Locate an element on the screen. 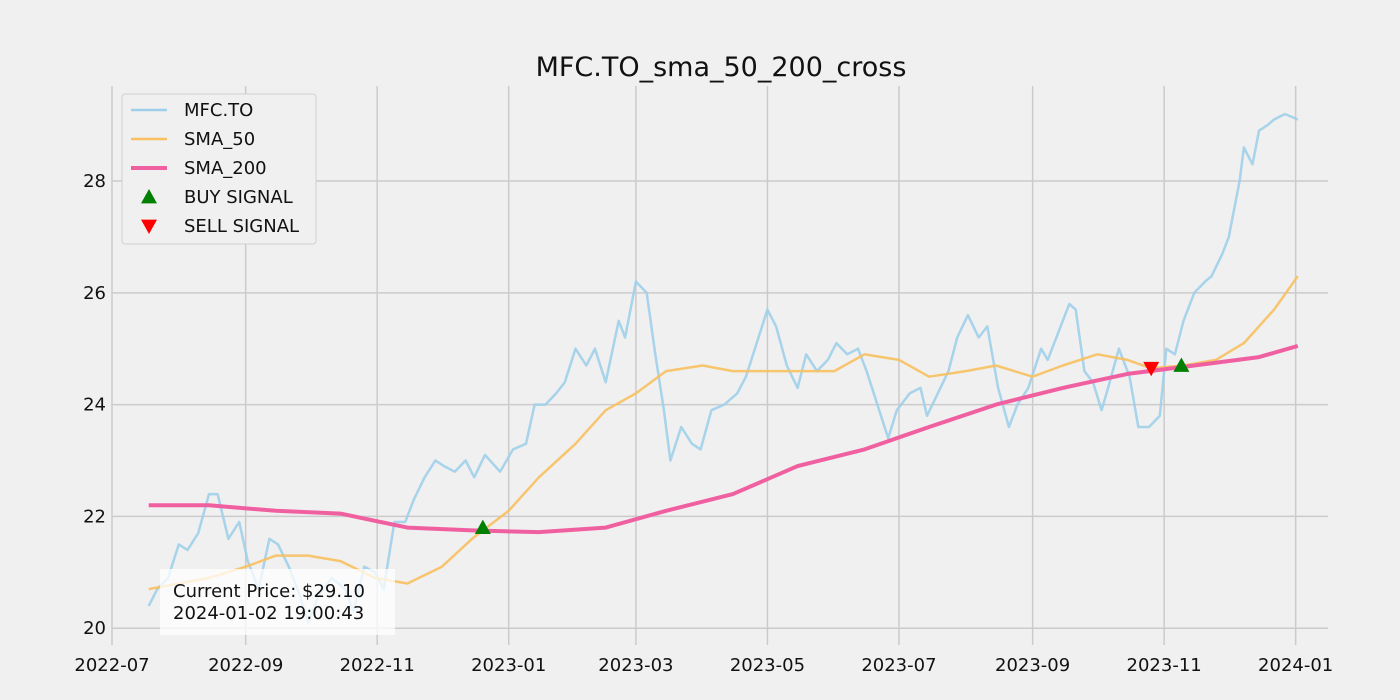 Image resolution: width=1400 pixels, height=700 pixels. y-tick-label: 22 is located at coordinates (94, 516).